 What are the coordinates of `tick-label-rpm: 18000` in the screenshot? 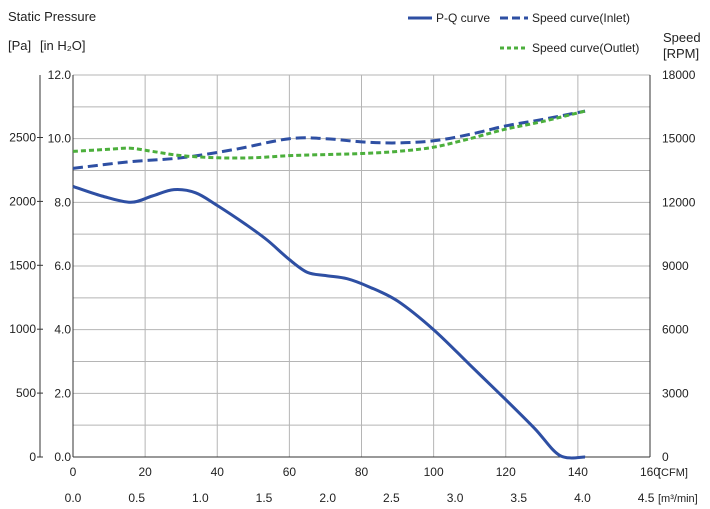 It's located at (679, 75).